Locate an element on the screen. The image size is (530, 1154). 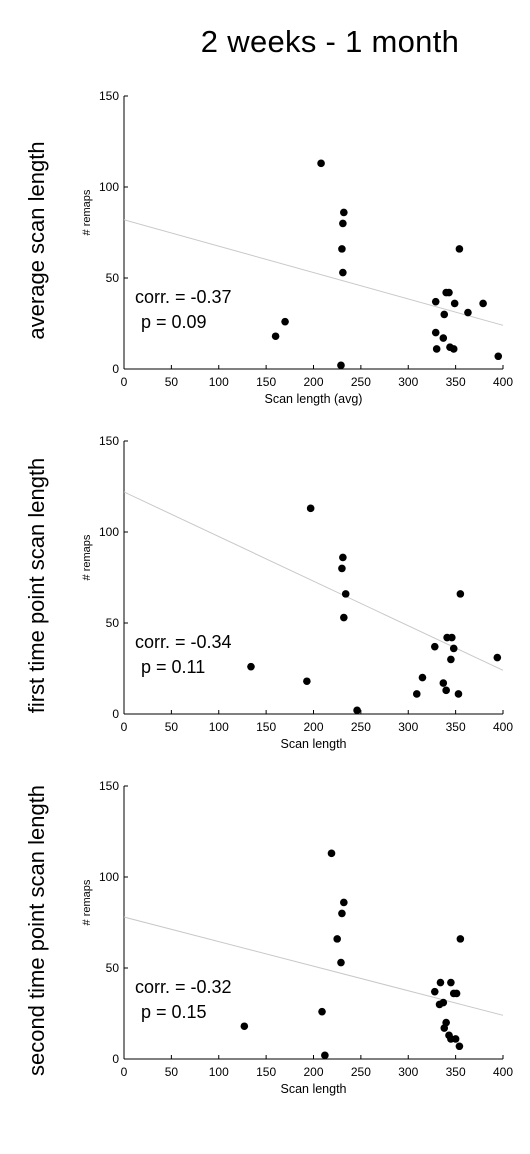
figure-title: 2 weeks - 1 month is located at coordinates (330, 41).